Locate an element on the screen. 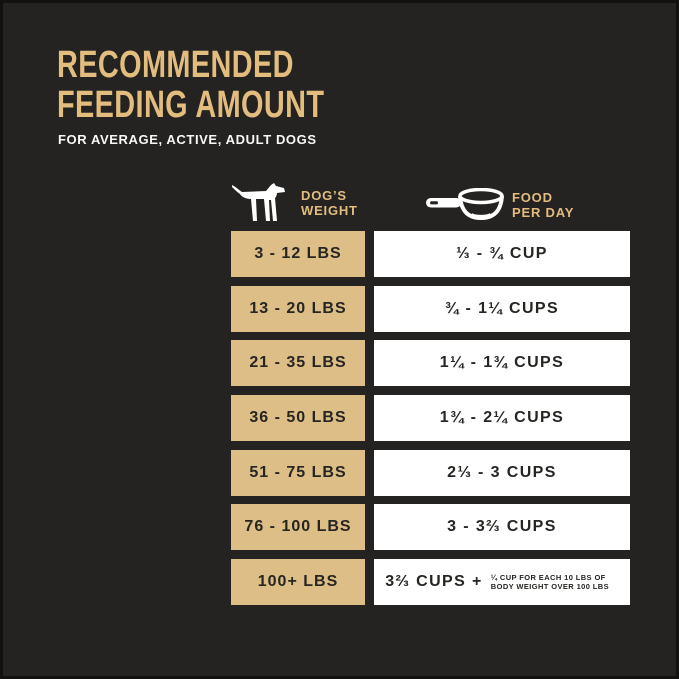 The image size is (679, 679). column-header-dogs-weight: DOG’S WEIGHT is located at coordinates (301, 203).